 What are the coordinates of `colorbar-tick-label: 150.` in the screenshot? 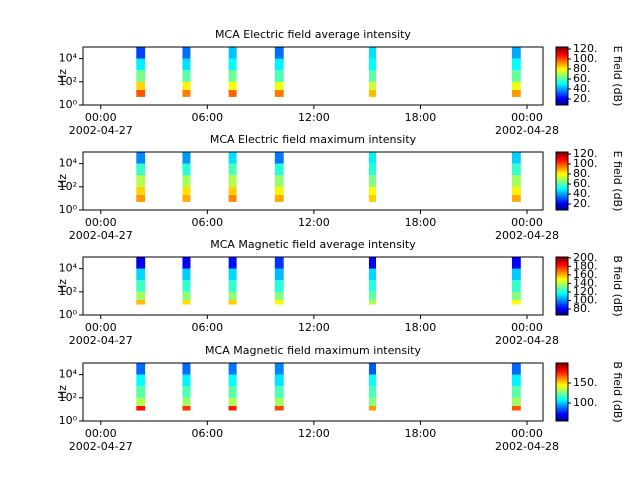 It's located at (585, 382).